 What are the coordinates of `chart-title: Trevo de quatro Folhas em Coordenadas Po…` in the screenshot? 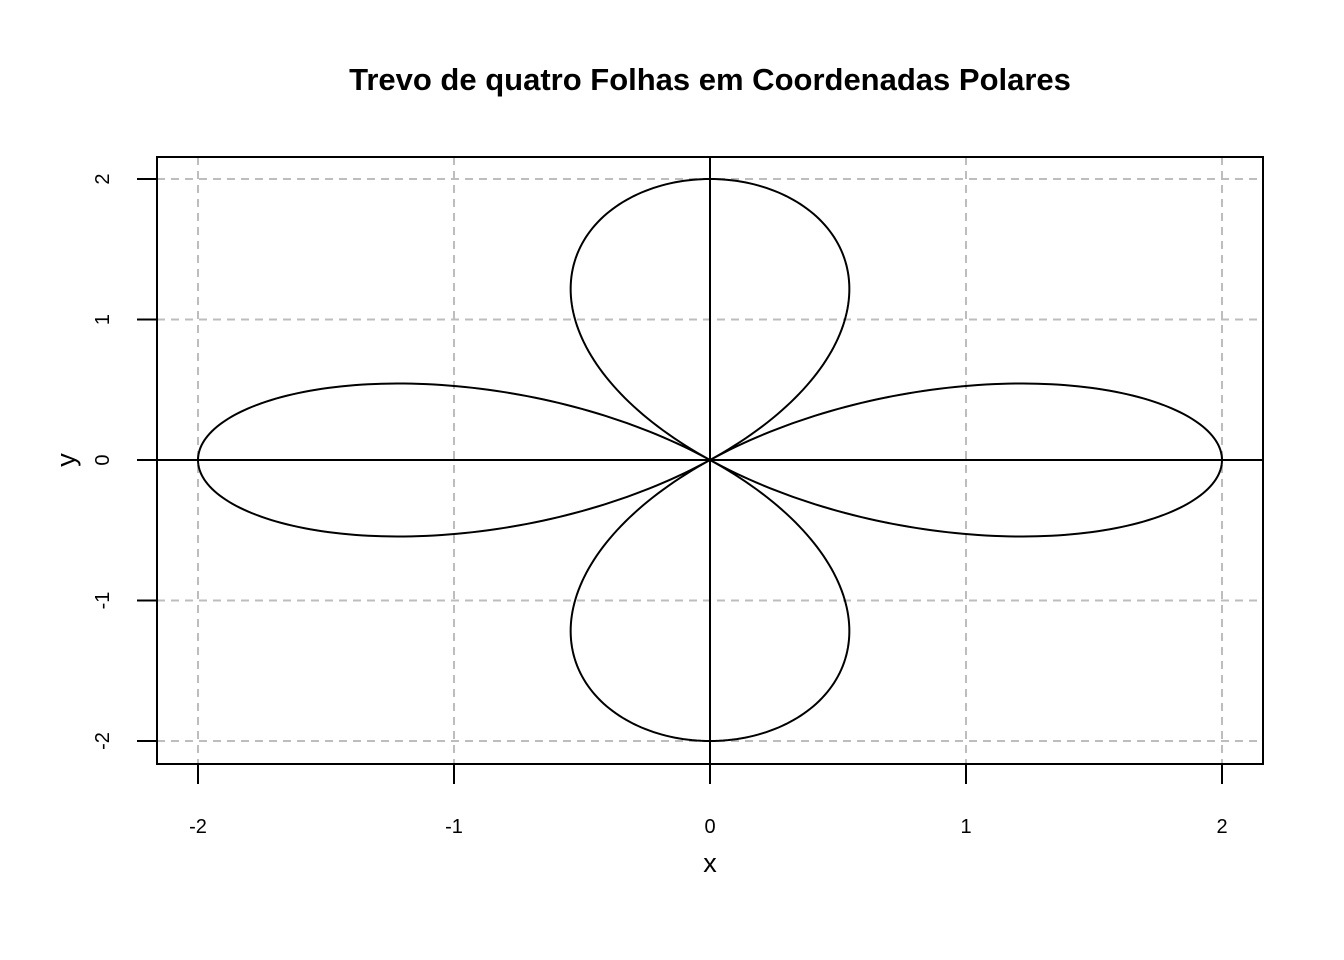 It's located at (710, 79).